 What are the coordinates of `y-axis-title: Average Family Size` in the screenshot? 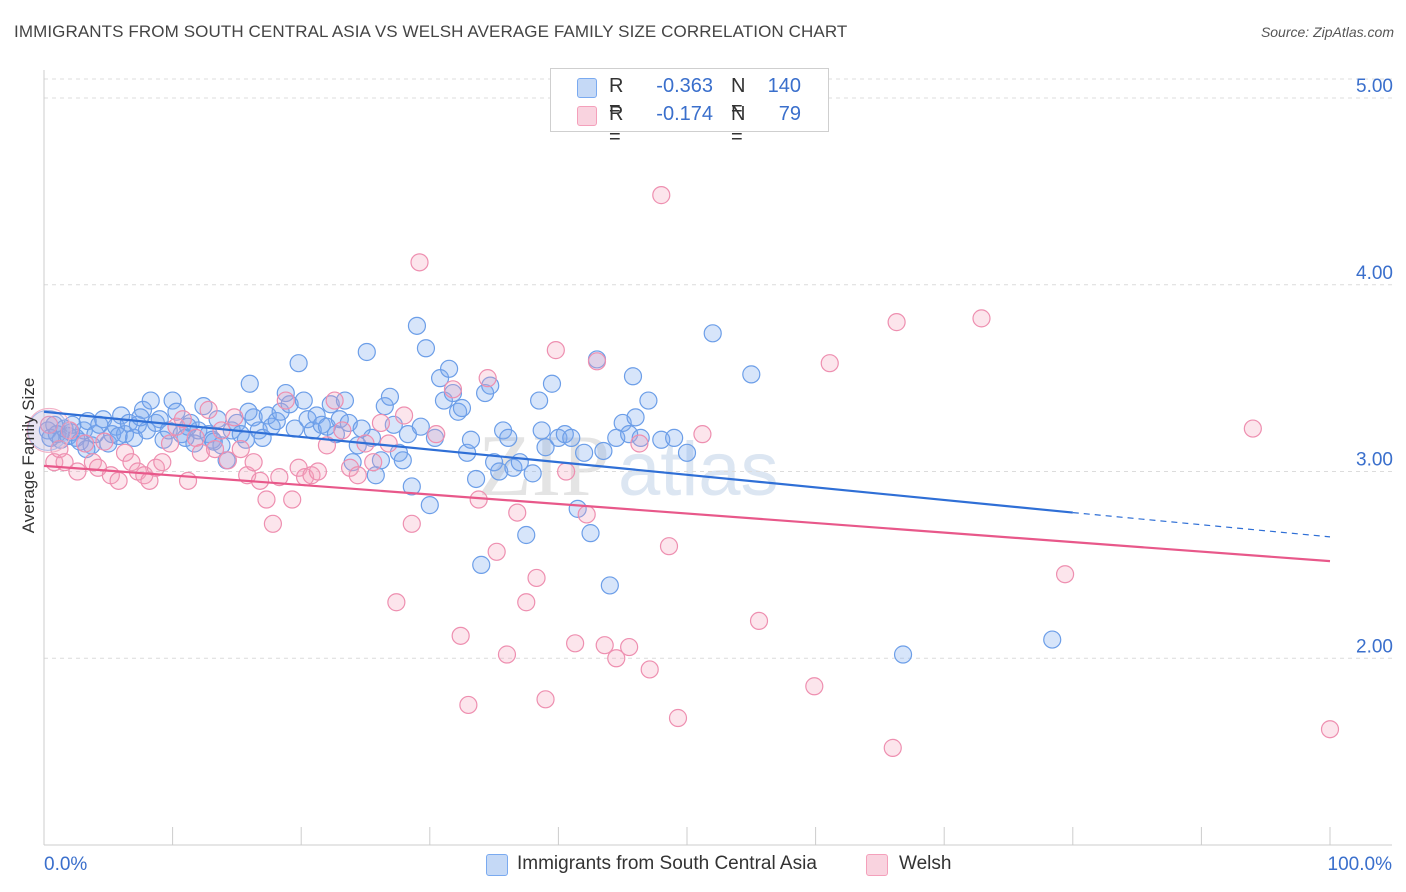 It's located at (28, 456).